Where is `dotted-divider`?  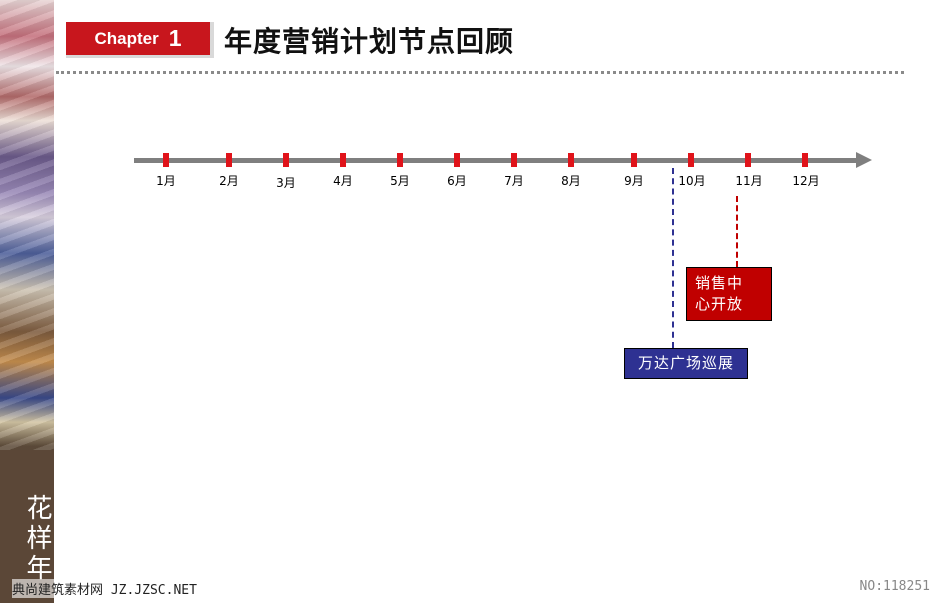 dotted-divider is located at coordinates (480, 72).